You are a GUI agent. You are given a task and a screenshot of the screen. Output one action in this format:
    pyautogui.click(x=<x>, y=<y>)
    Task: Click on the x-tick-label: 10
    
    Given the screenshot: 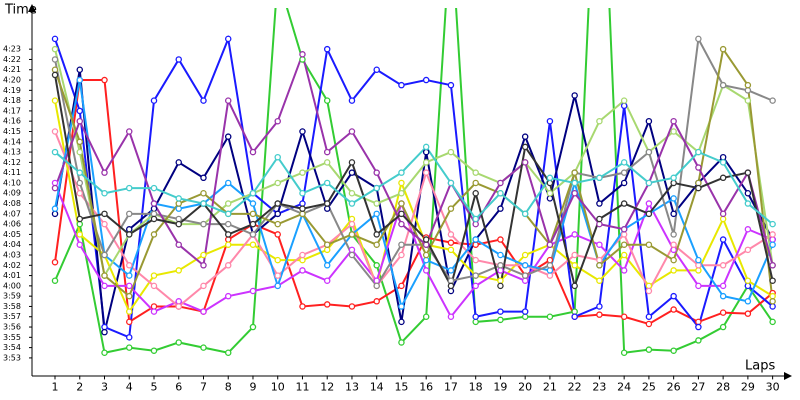 What is the action you would take?
    pyautogui.click(x=278, y=386)
    